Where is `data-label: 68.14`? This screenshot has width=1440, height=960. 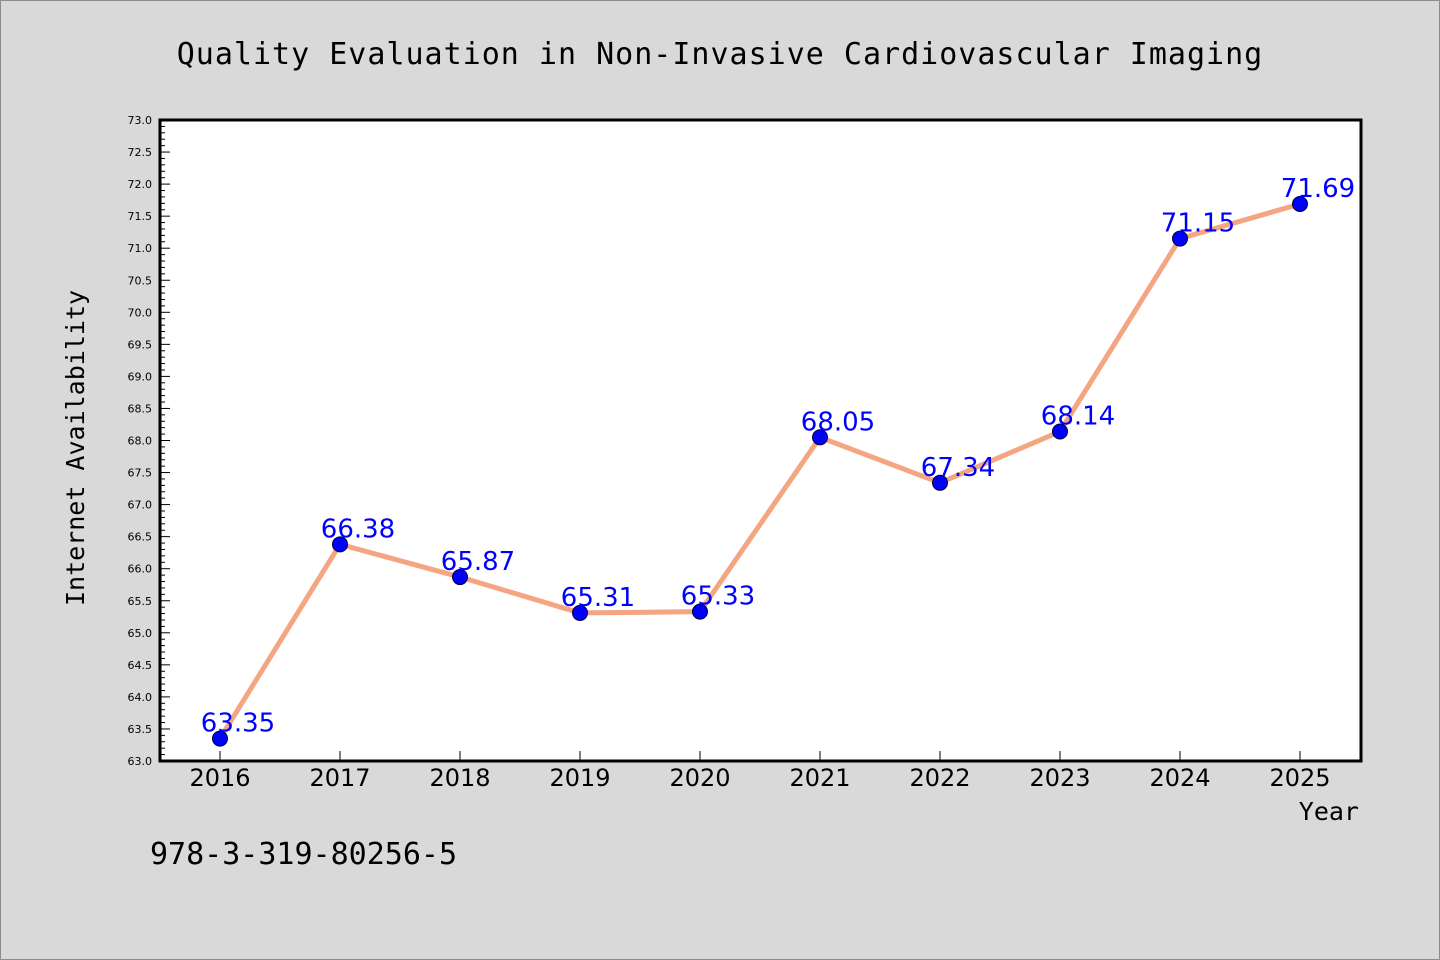 data-label: 68.14 is located at coordinates (1078, 417).